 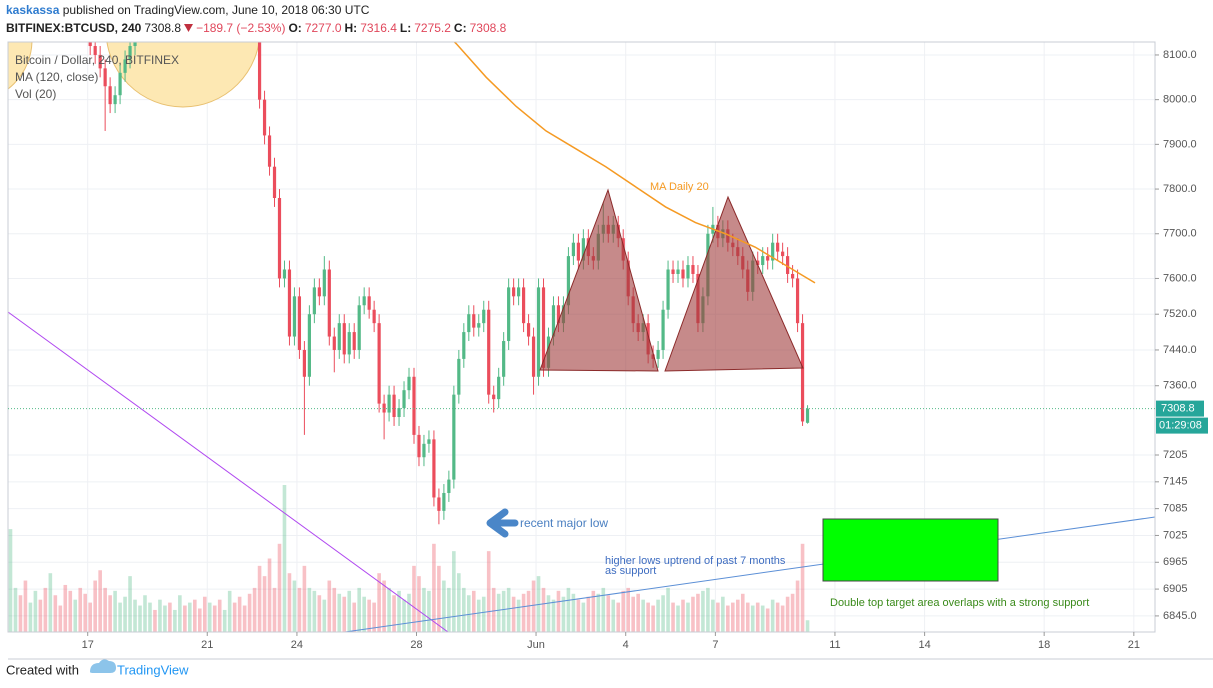 I want to click on author: kaskassa, so click(x=33, y=10).